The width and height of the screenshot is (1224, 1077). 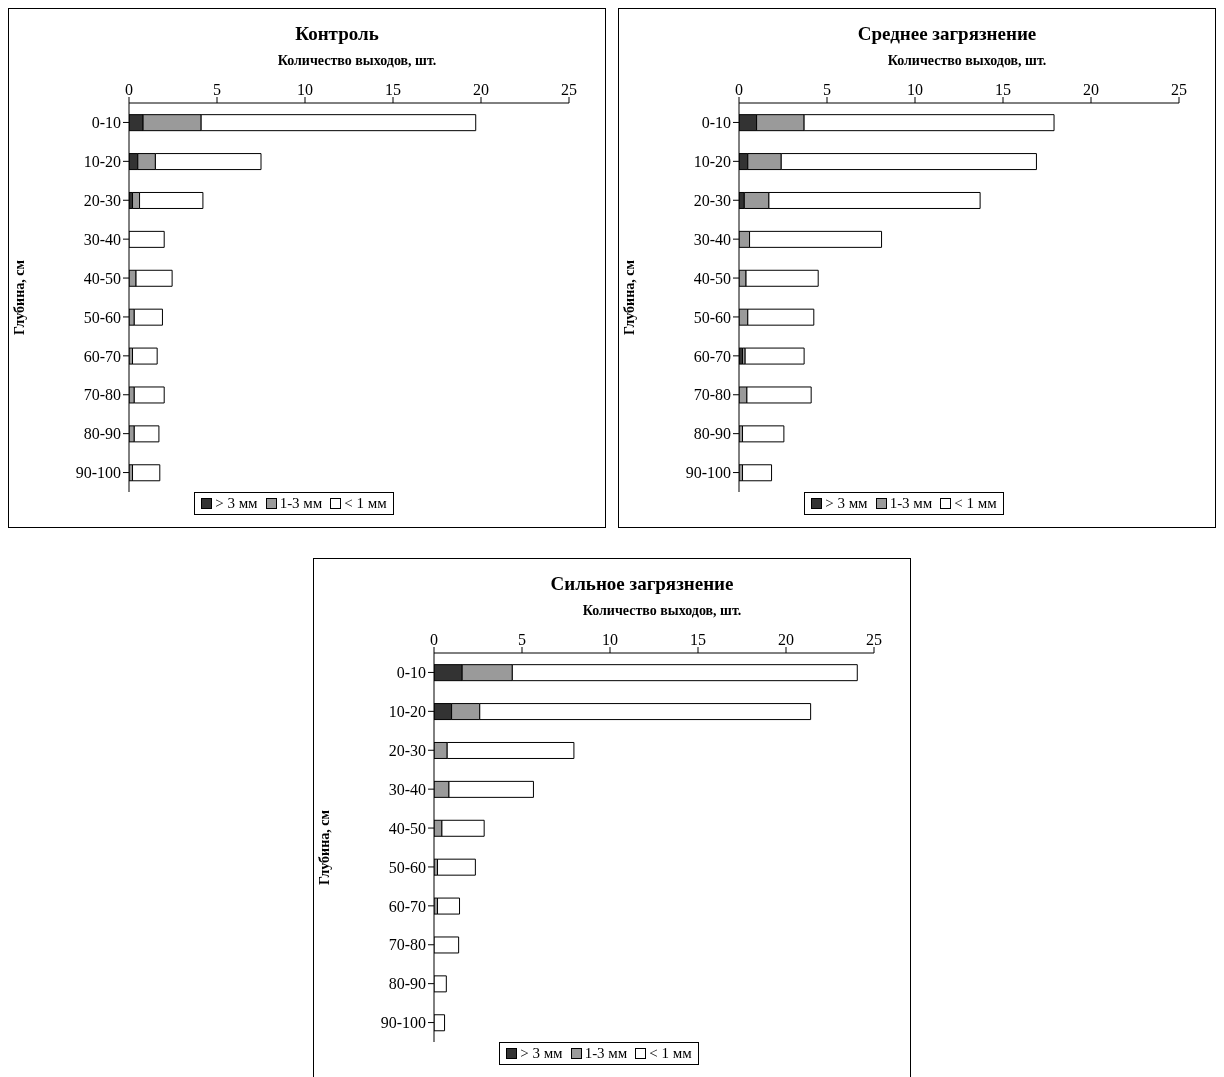 What do you see at coordinates (642, 584) in the screenshot?
I see `chart-title: Сильное загрязнение` at bounding box center [642, 584].